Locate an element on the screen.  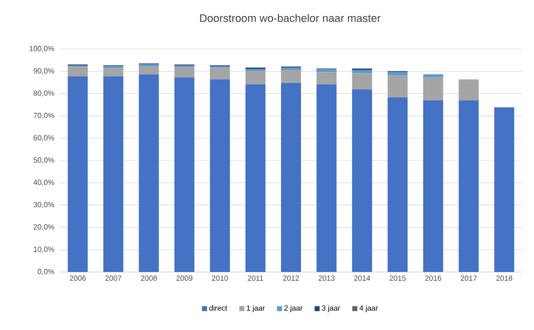
chart-title: Doorstroom wo-bachelor naar master is located at coordinates (290, 18).